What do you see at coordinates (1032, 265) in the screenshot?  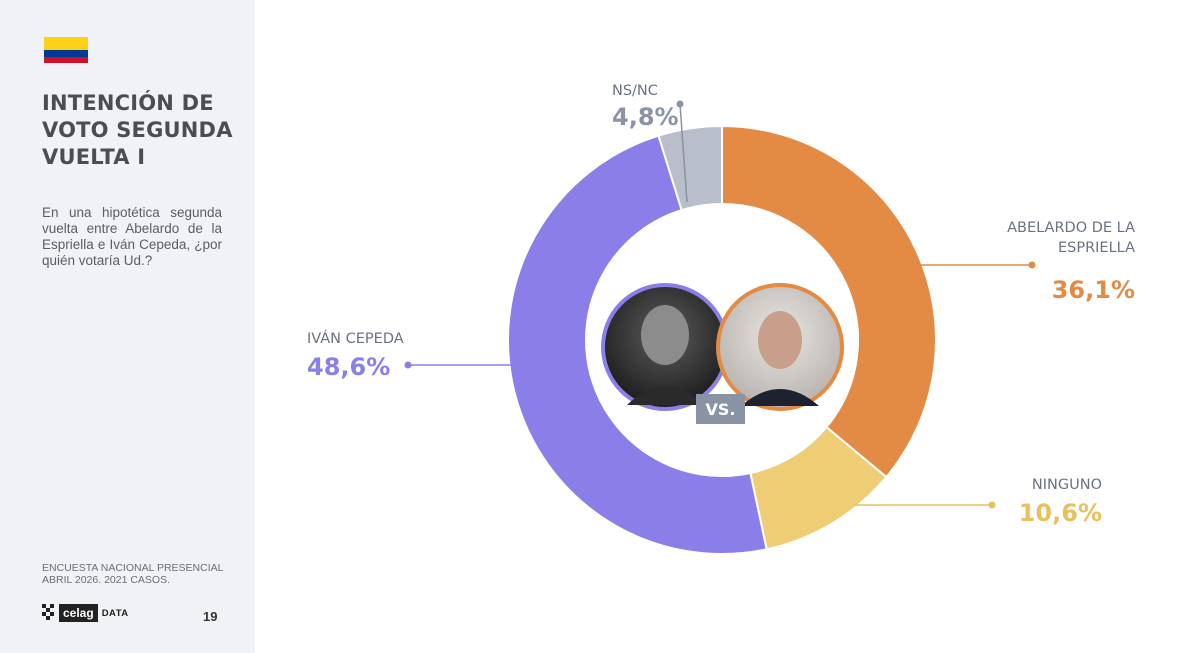 I see `leader-dot-abelardo-de-la-espriella` at bounding box center [1032, 265].